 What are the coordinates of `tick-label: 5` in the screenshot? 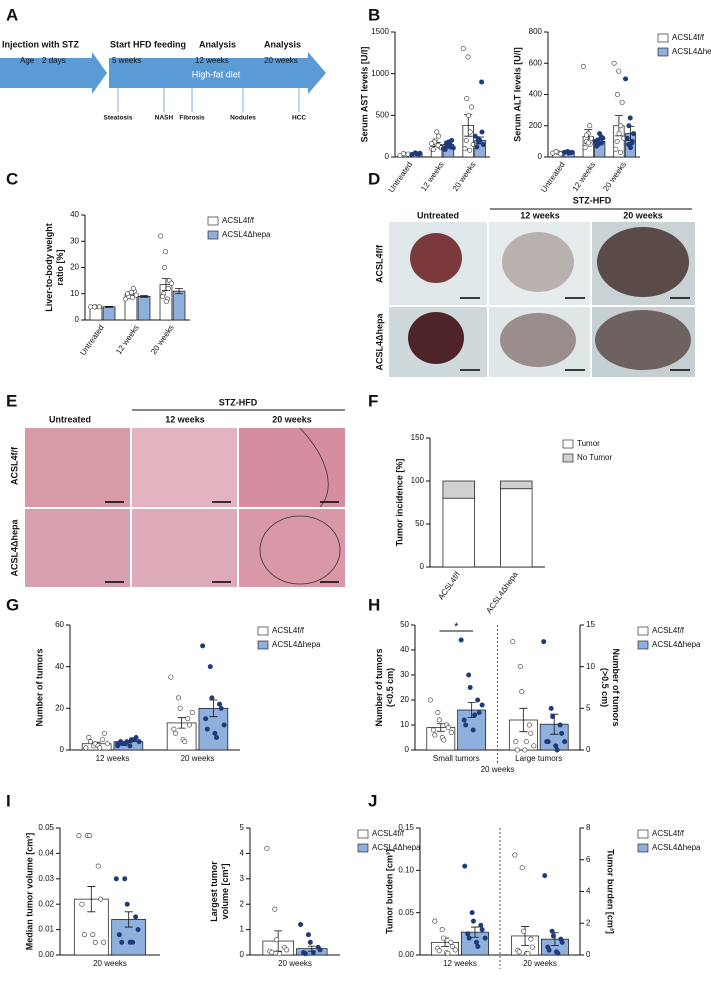 It's located at (588, 707).